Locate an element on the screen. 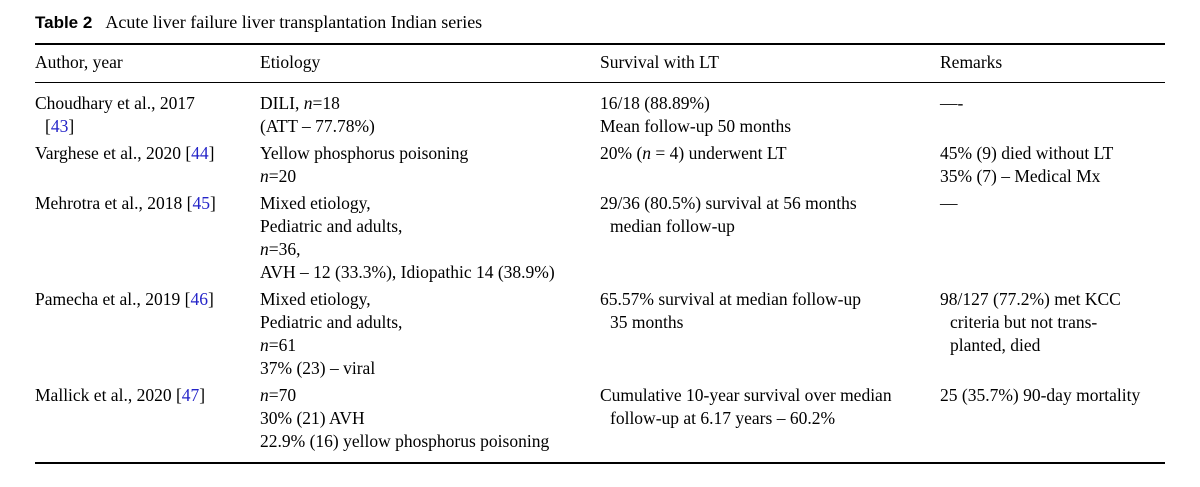 This screenshot has width=1200, height=487. cell-line: 29/36 (80.5%) survival at 56 months is located at coordinates (764, 203).